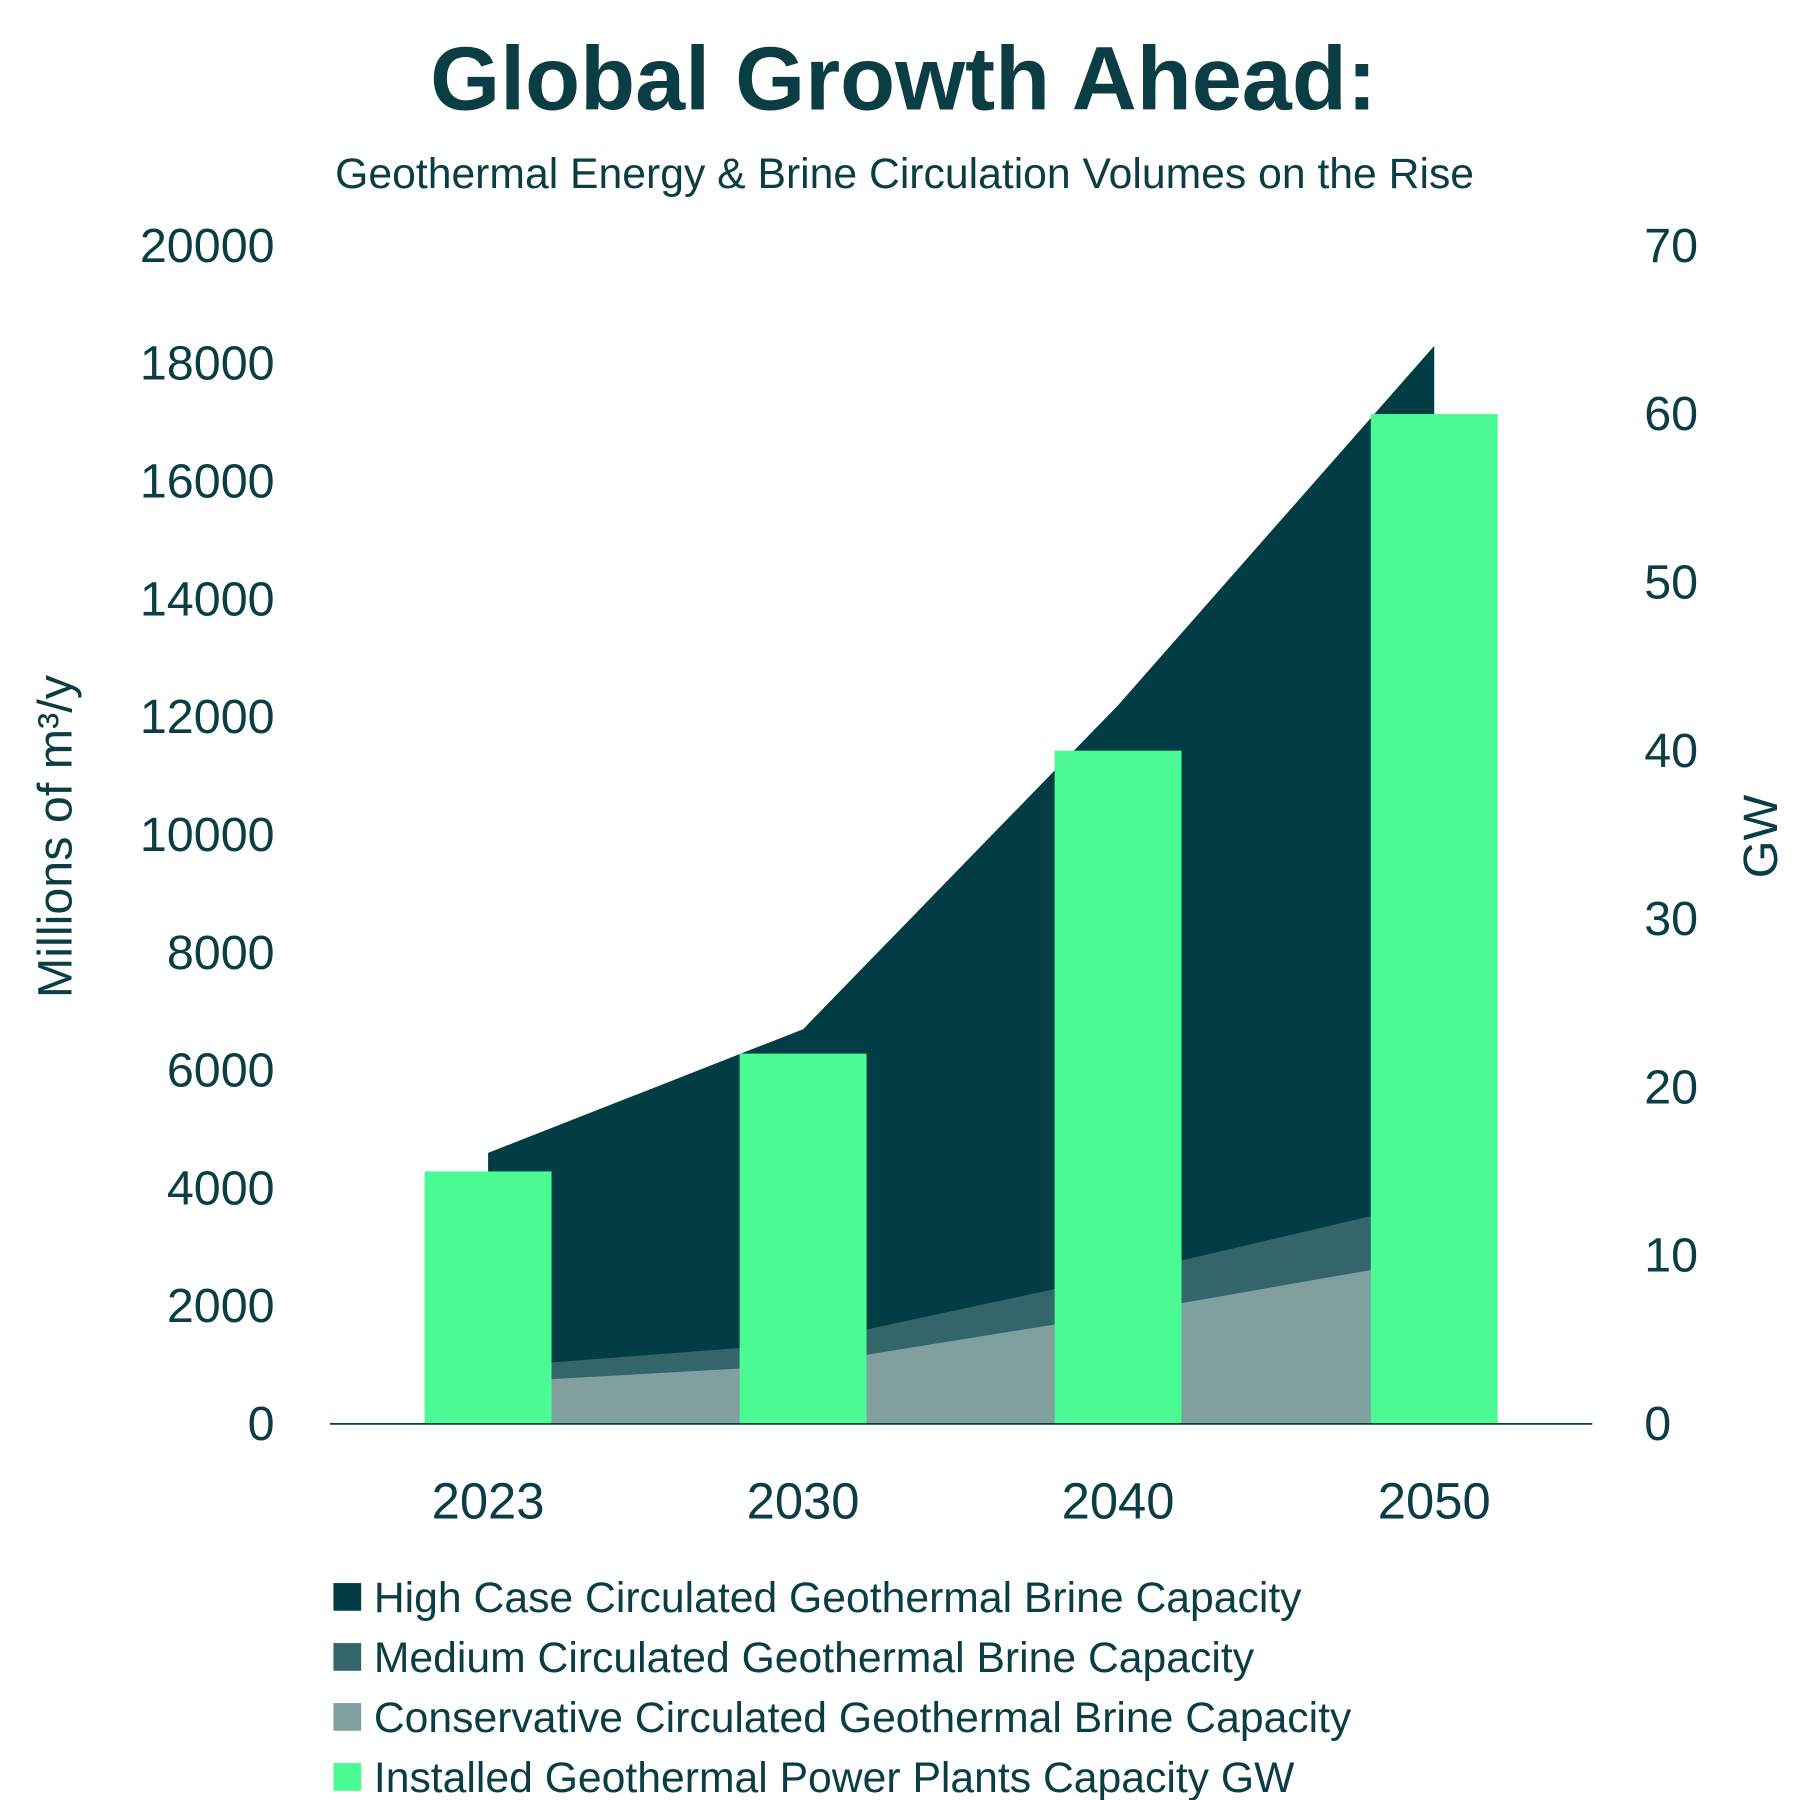  I want to click on x-tick-label: 2023, so click(488, 1500).